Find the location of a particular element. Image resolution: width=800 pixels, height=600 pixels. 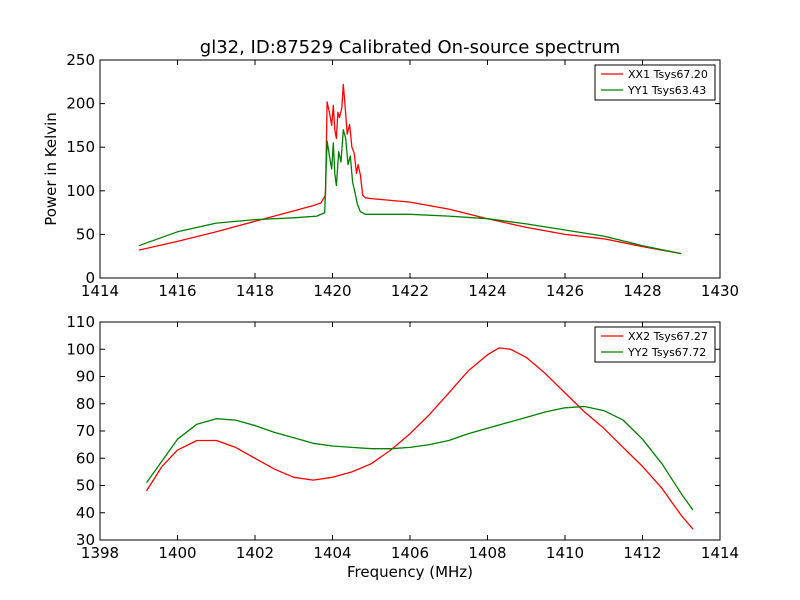

x-tick-label: 1398 is located at coordinates (100, 553).